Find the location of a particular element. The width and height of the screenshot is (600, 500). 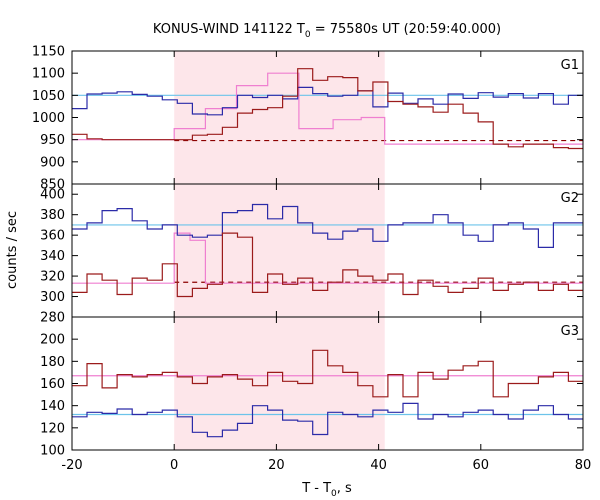

y-tick-label-g3: 160 is located at coordinates (52, 384).